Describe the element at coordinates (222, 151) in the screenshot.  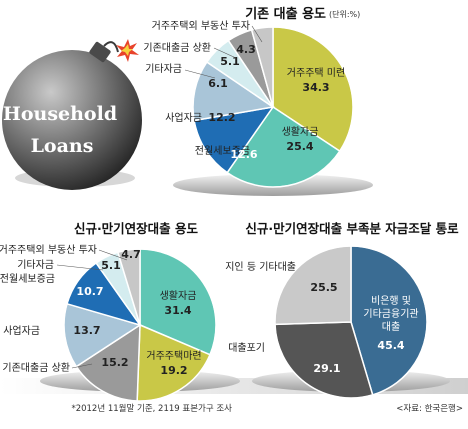
I see `pie-1-label-전월세보증금: 전월세보증금` at that location.